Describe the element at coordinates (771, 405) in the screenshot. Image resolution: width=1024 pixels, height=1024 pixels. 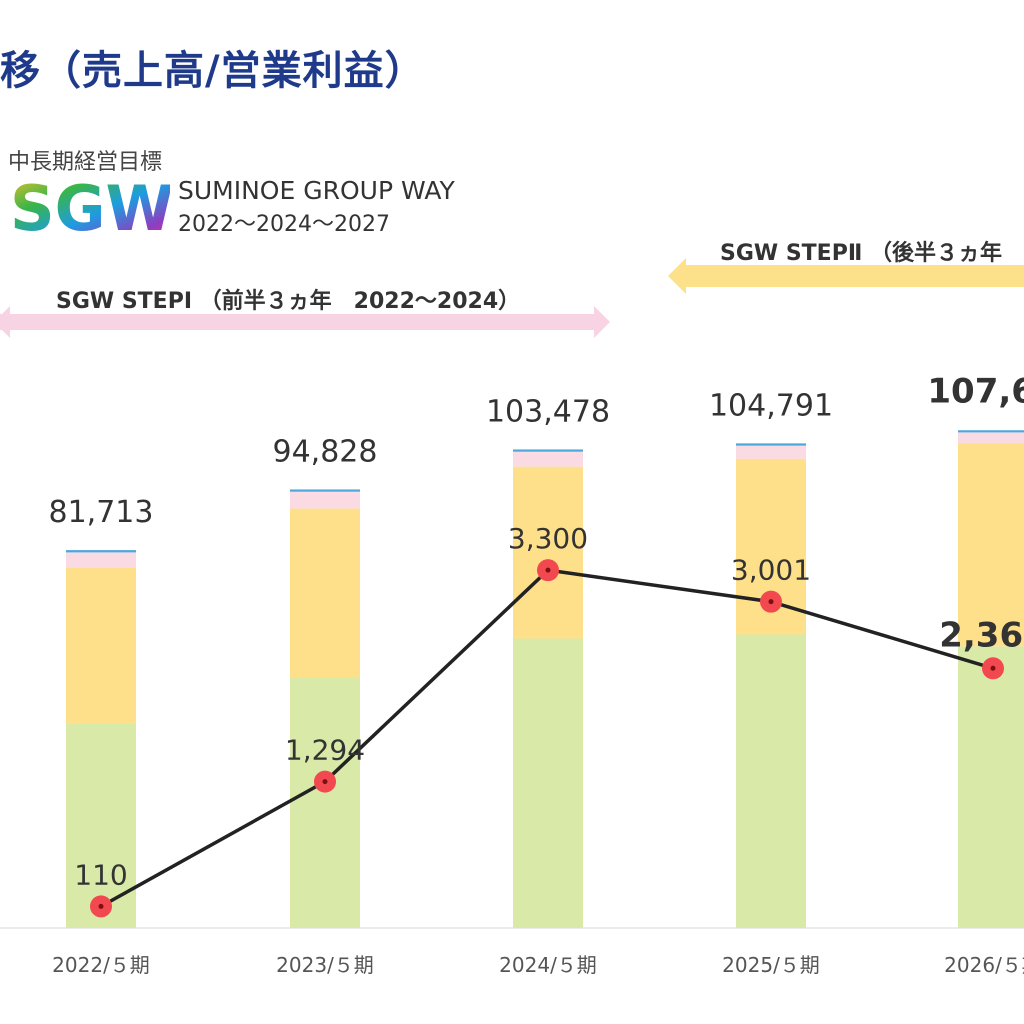
I see `total-label-4: 104,791` at that location.